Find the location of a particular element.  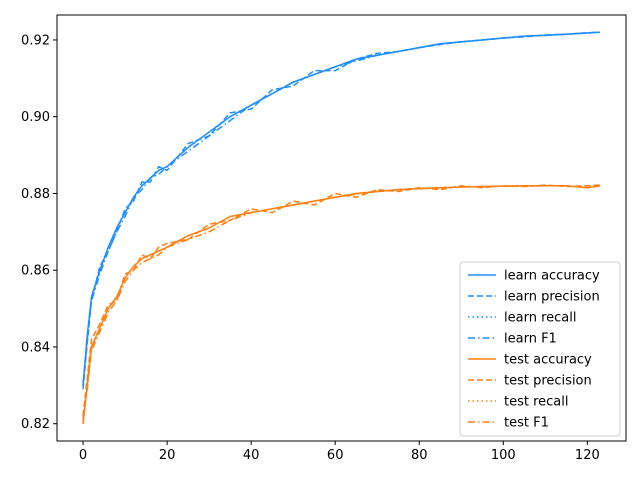

y-tick-label: 0.90 is located at coordinates (35, 117).